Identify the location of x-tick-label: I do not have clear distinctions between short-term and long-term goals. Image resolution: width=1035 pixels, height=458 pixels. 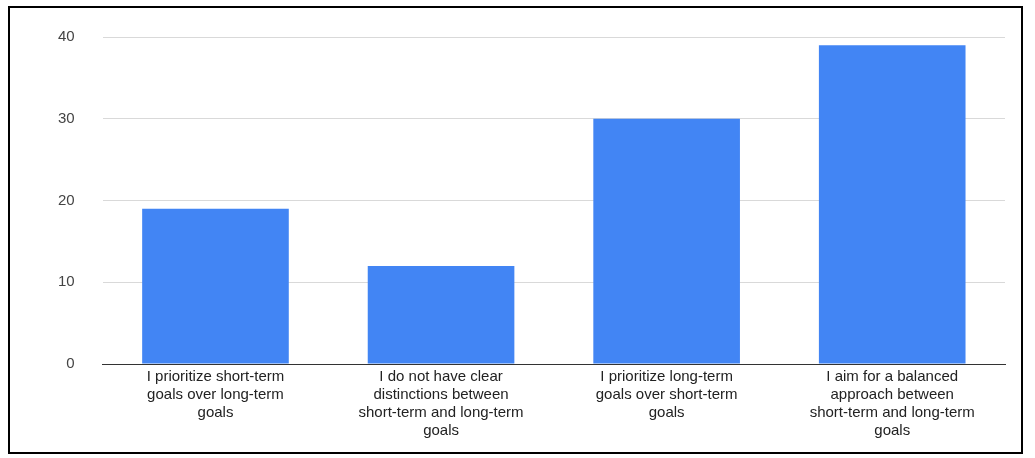
(441, 403).